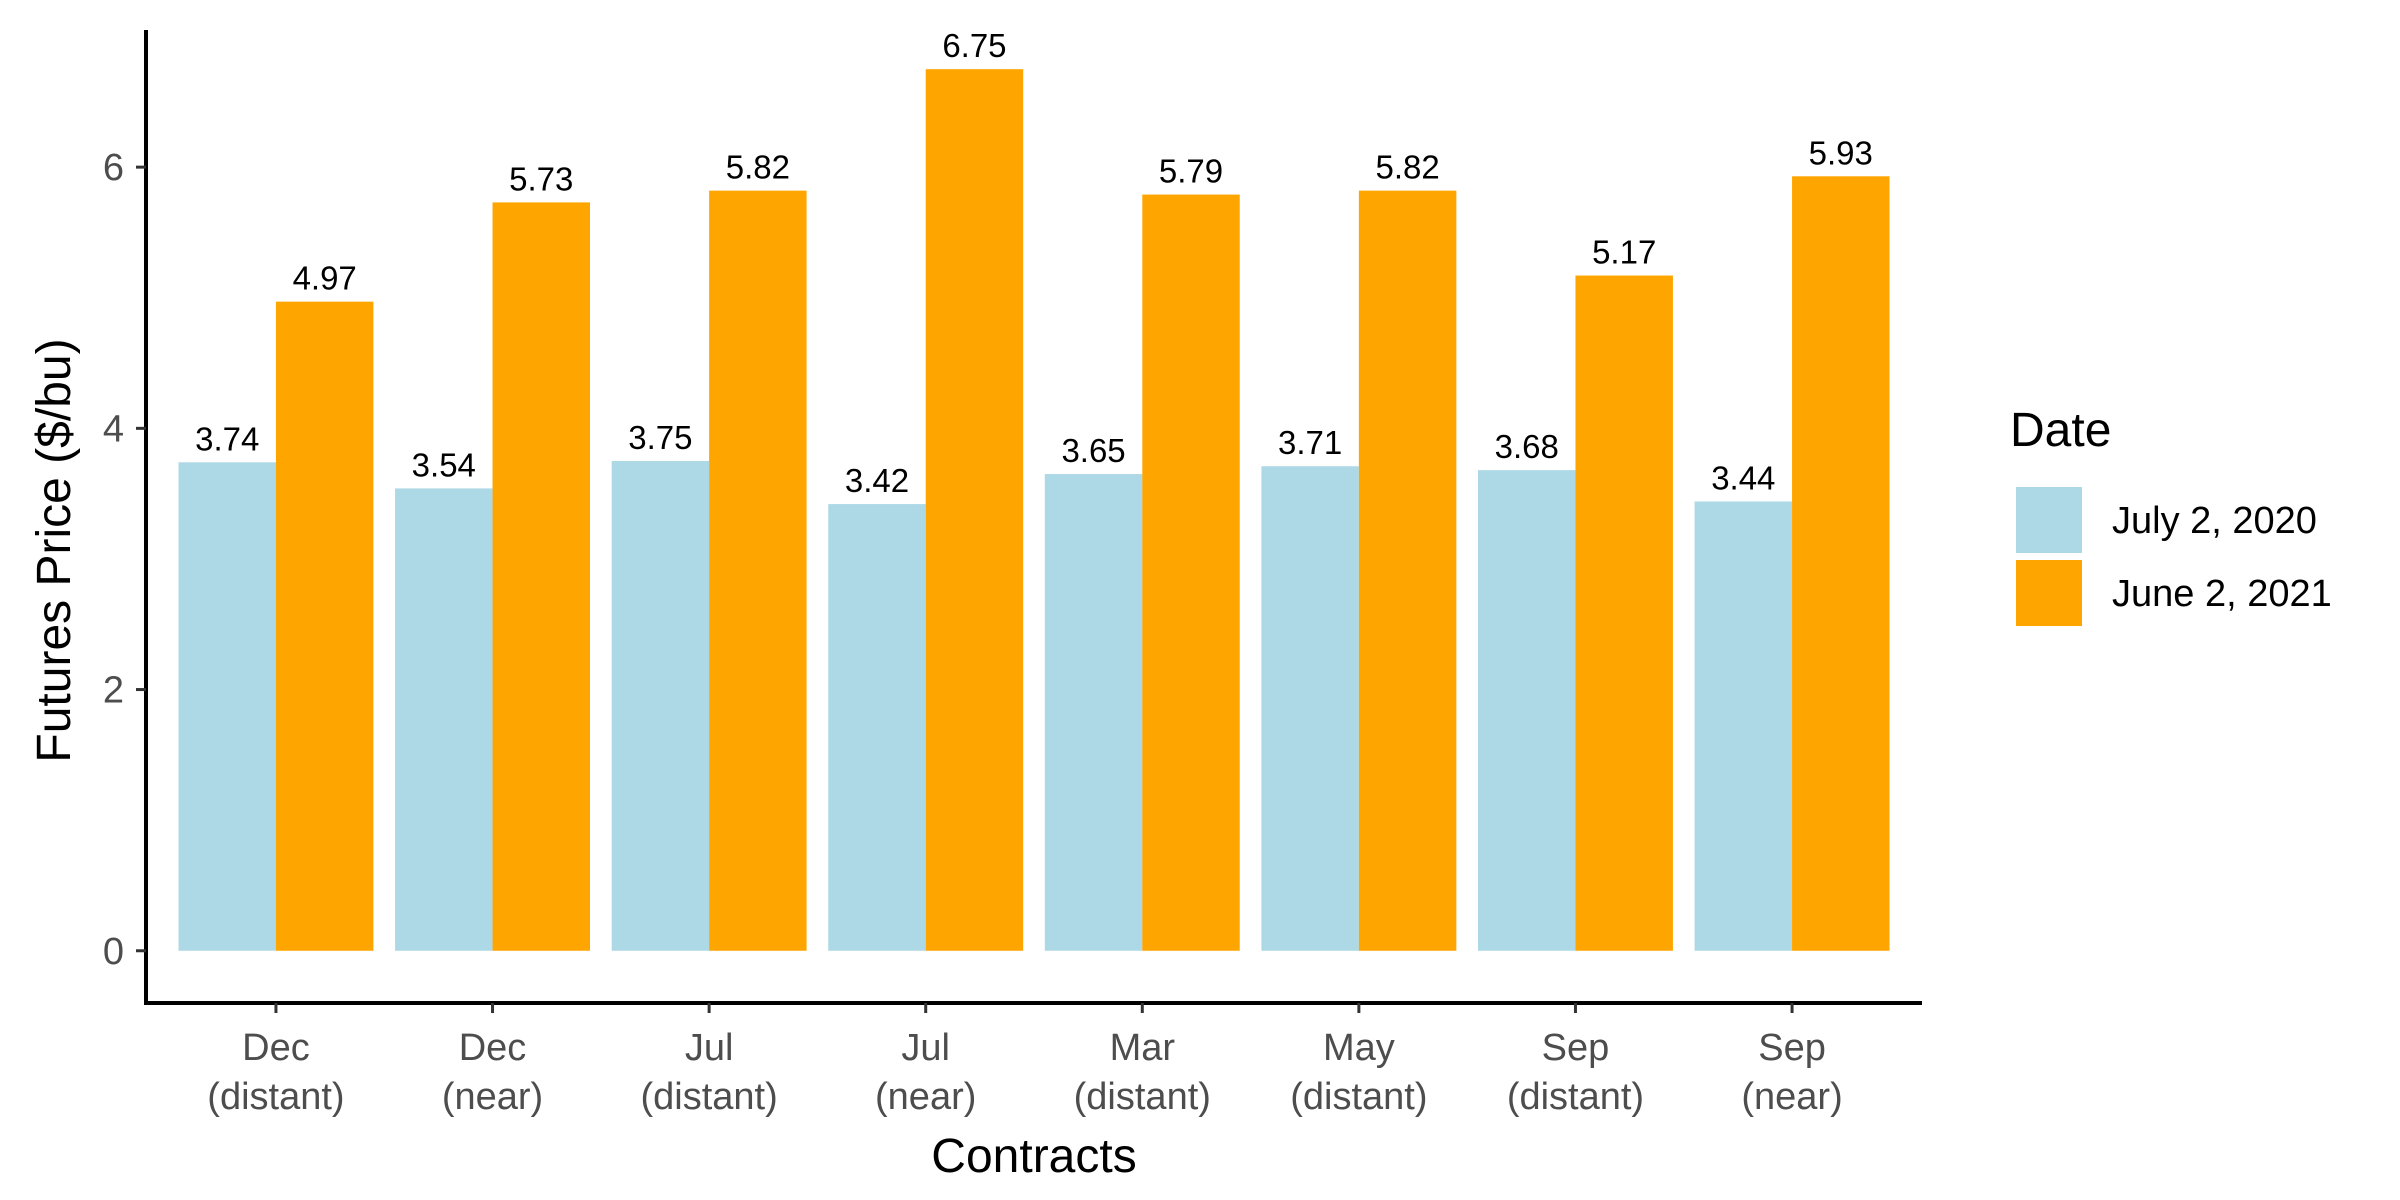 The width and height of the screenshot is (2400, 1200). I want to click on legend-key-series2, so click(2049, 593).